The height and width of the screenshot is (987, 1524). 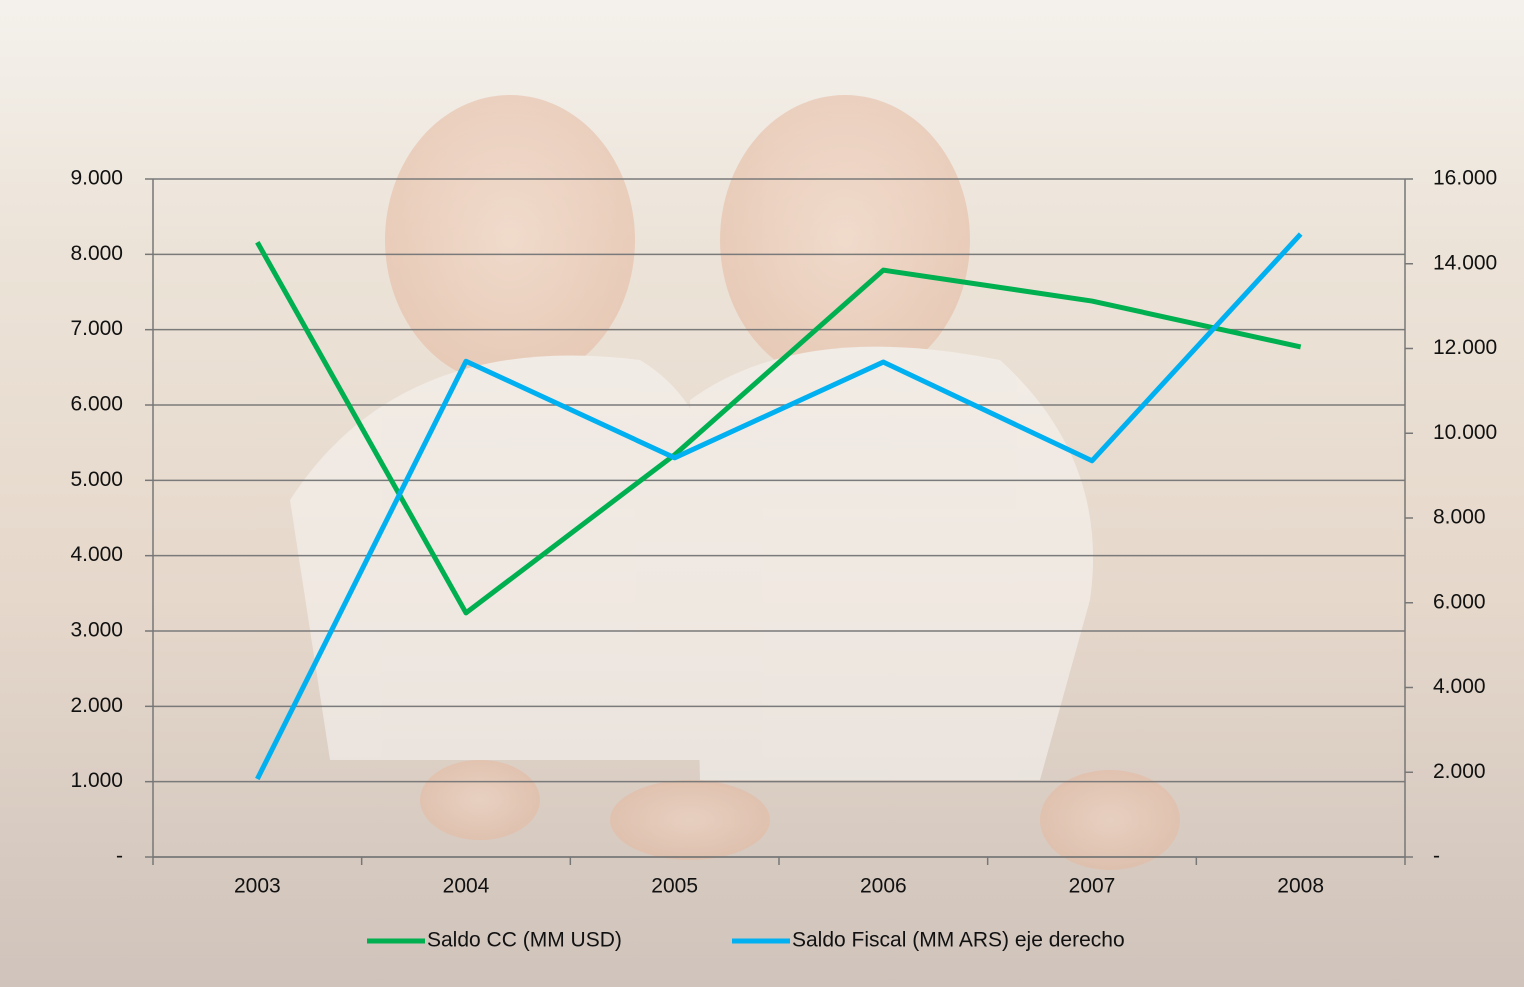 What do you see at coordinates (96, 780) in the screenshot?
I see `y-tick-label: 1.000` at bounding box center [96, 780].